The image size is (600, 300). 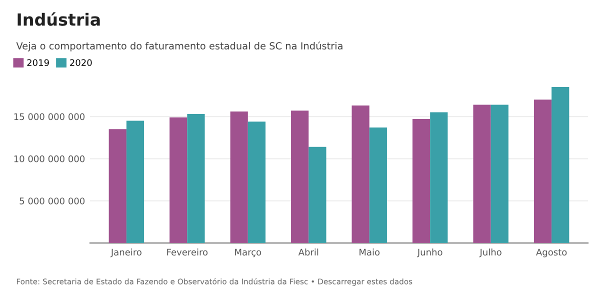 I want to click on chart-subtitle: Veja o comportamento do faturamento estadual de SC na Indústria, so click(x=179, y=47).